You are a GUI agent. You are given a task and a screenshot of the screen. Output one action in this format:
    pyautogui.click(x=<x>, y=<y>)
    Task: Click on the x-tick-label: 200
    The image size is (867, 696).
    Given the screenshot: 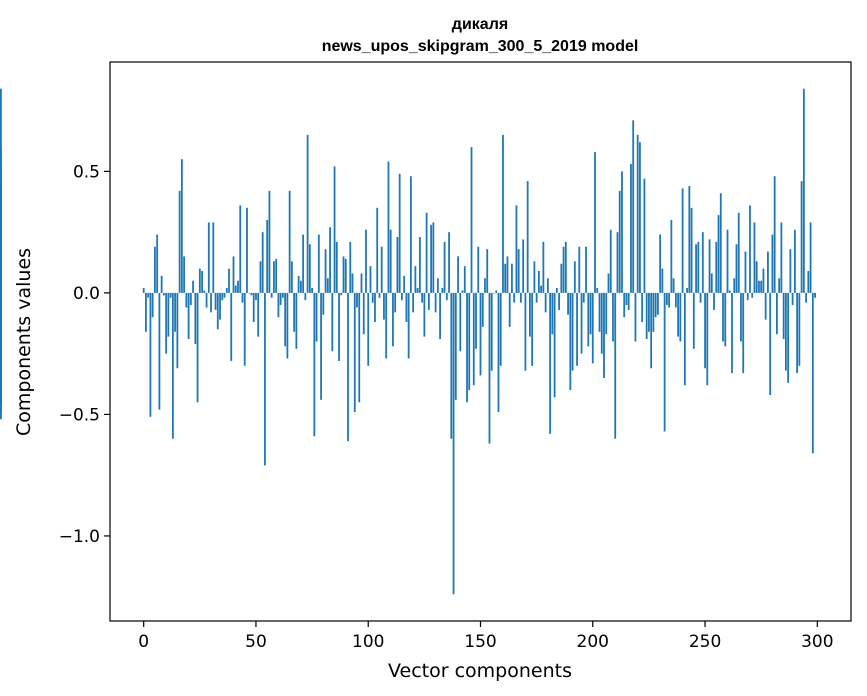 What is the action you would take?
    pyautogui.click(x=593, y=642)
    